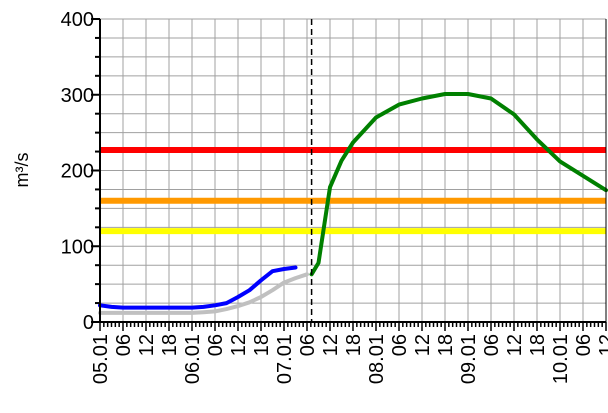 The width and height of the screenshot is (608, 413). What do you see at coordinates (469, 359) in the screenshot?
I see `x-tick-label: 09.01` at bounding box center [469, 359].